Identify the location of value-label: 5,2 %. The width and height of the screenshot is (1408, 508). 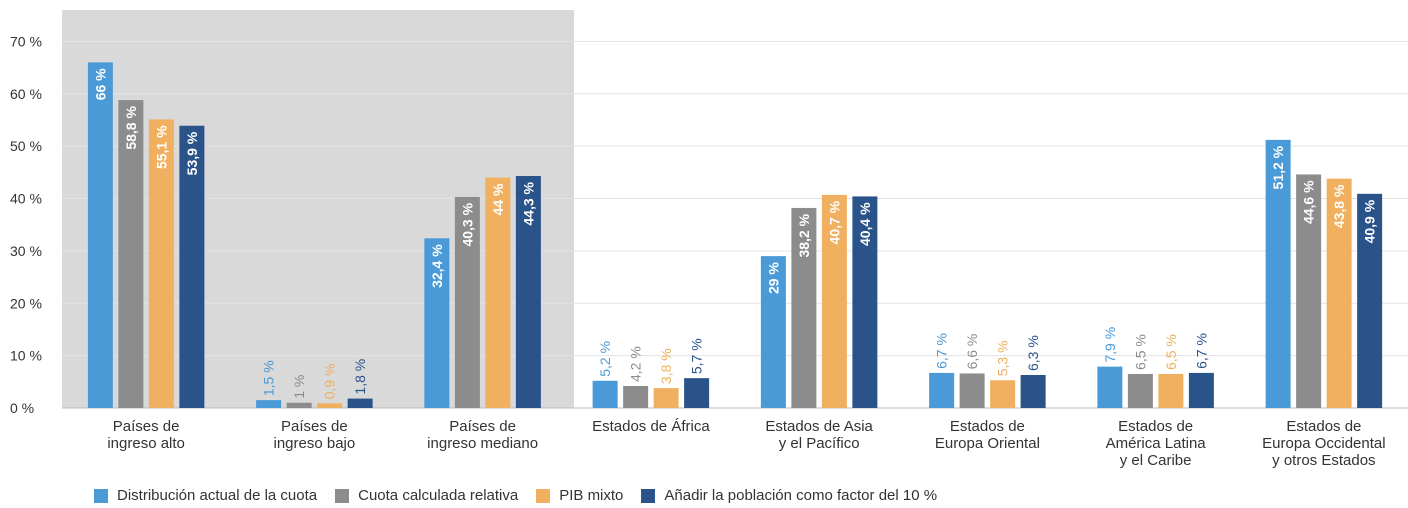
(605, 359).